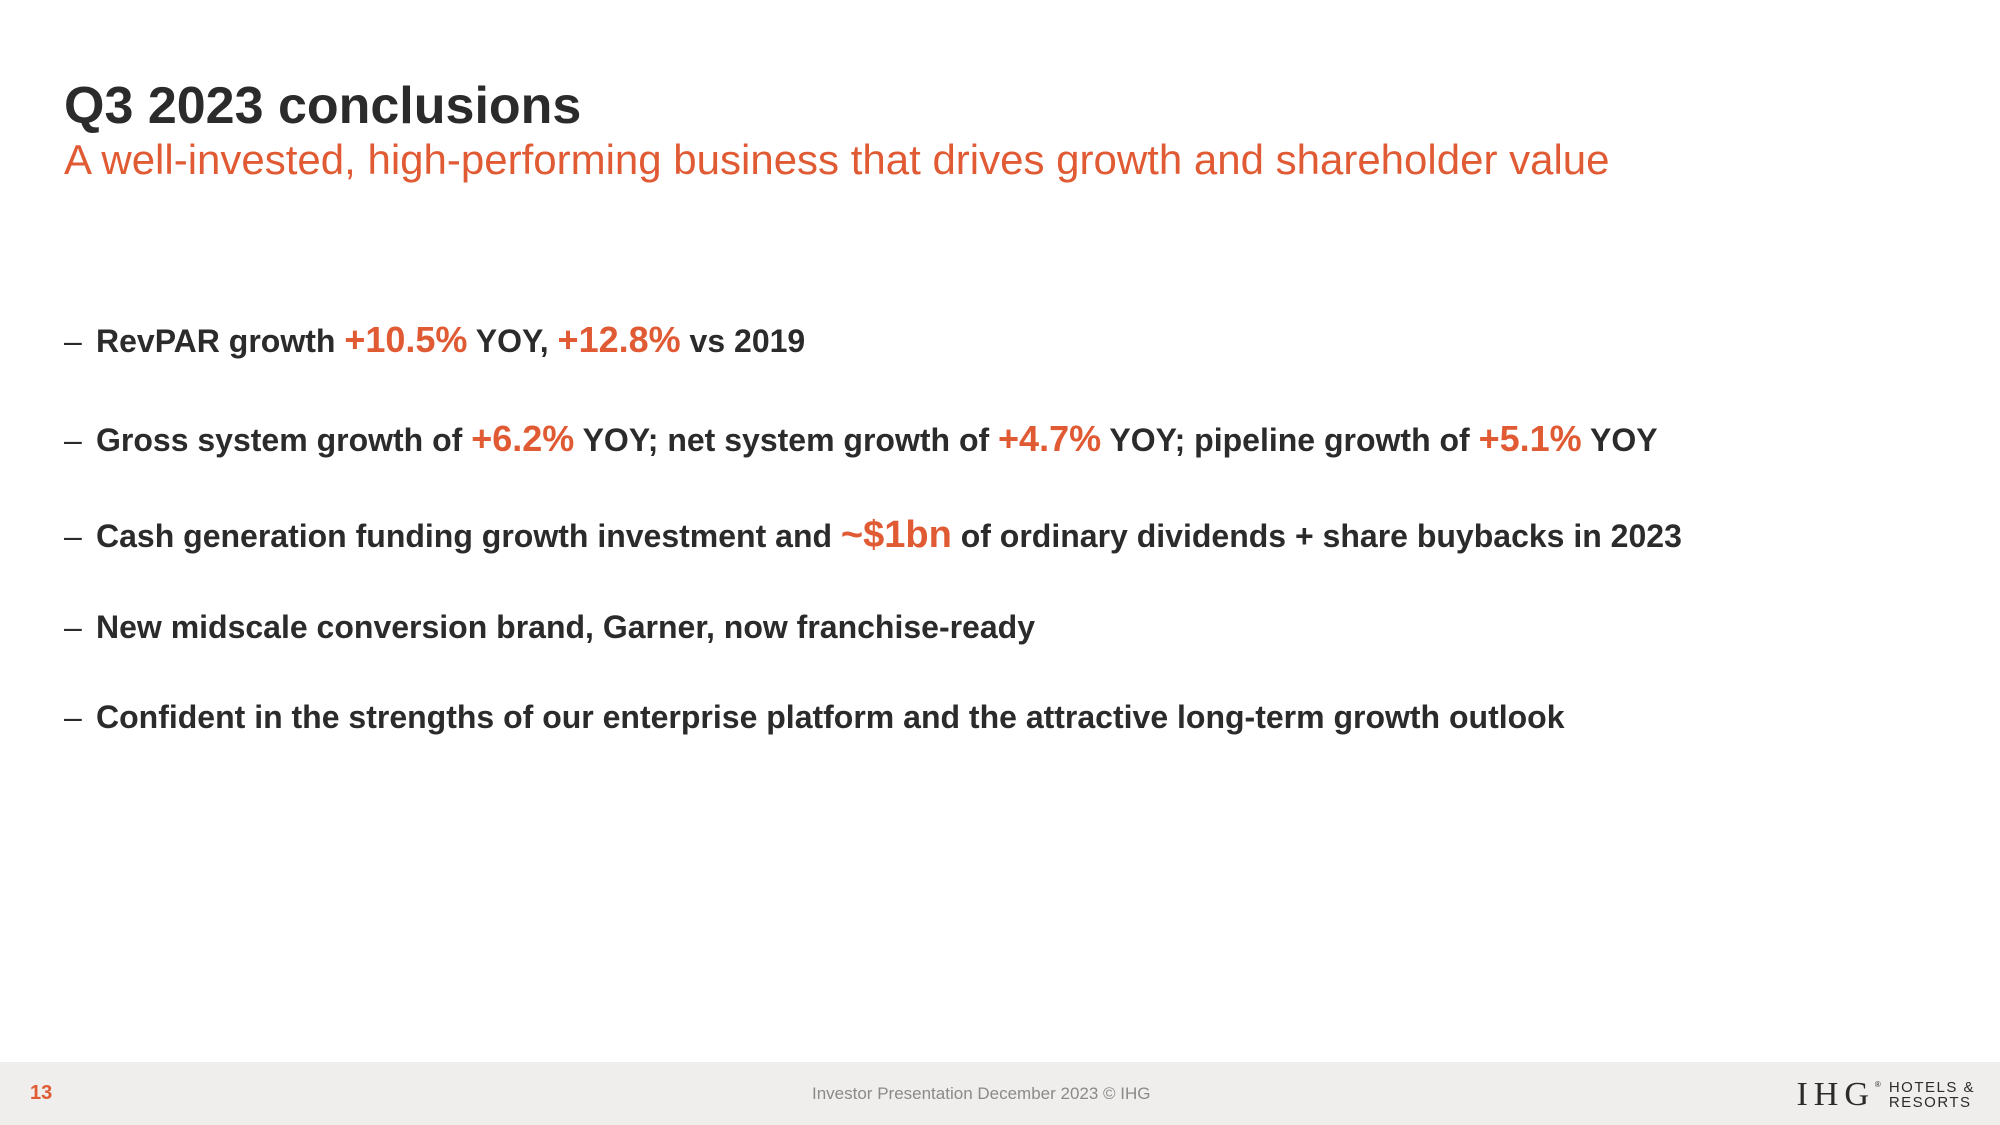 The image size is (2000, 1125). Describe the element at coordinates (406, 339) in the screenshot. I see `highlight-value: +10.5%` at that location.